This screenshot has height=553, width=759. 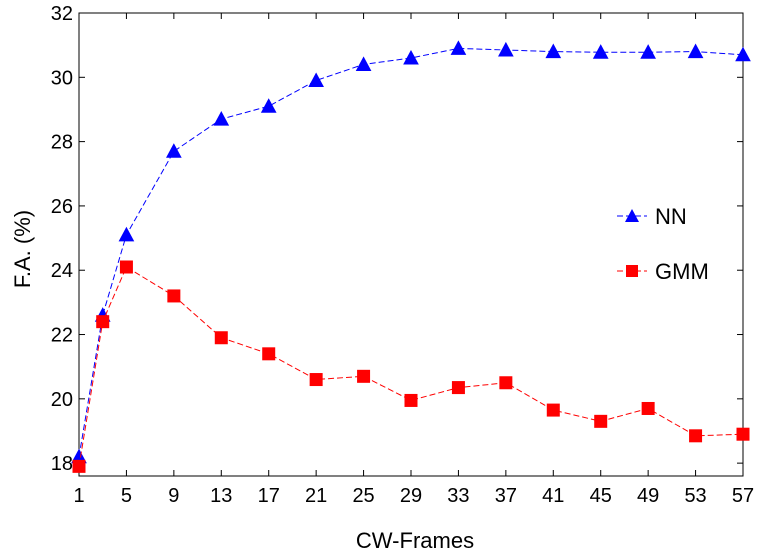 What do you see at coordinates (415, 540) in the screenshot?
I see `x-axis-title: CW-Frames` at bounding box center [415, 540].